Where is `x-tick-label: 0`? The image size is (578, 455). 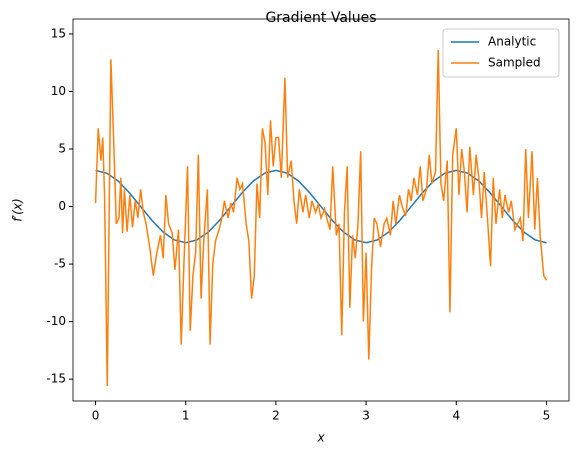 x-tick-label: 0 is located at coordinates (96, 416).